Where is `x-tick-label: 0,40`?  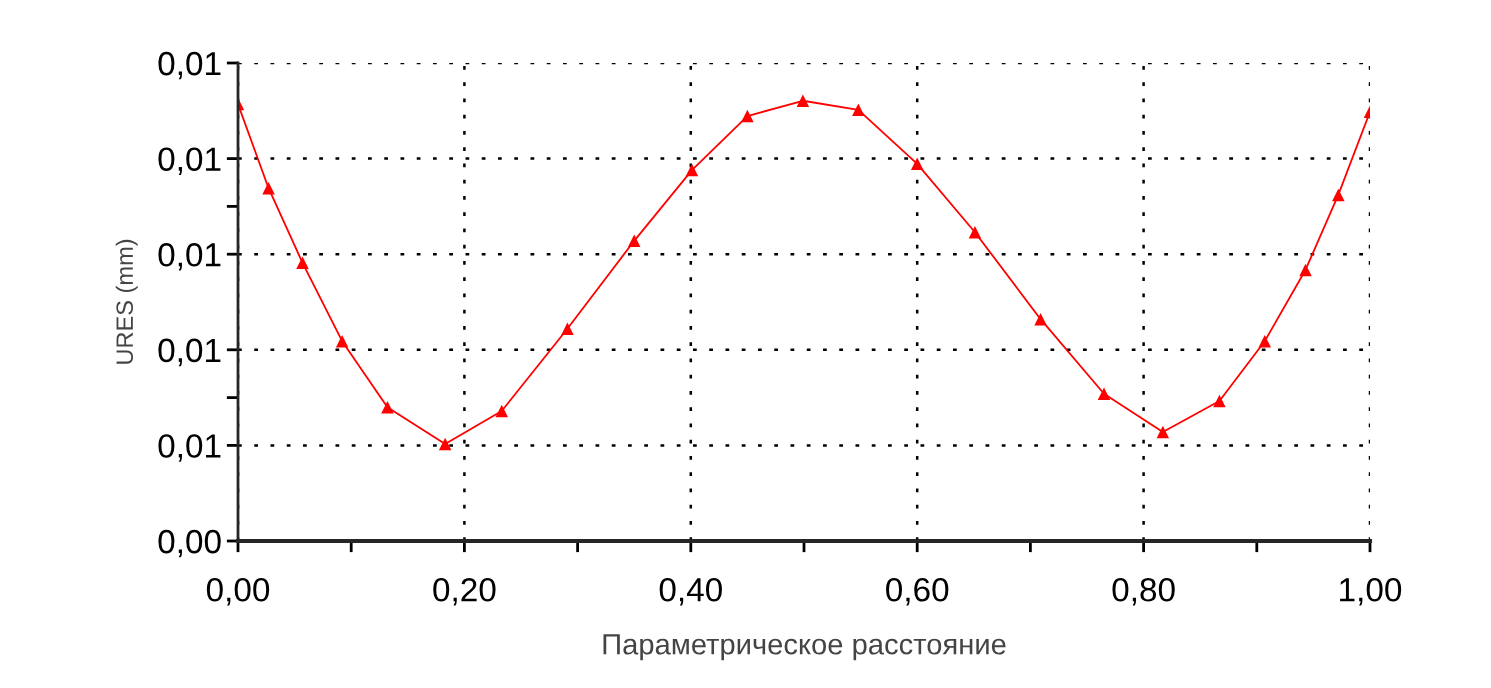
x-tick-label: 0,40 is located at coordinates (690, 591).